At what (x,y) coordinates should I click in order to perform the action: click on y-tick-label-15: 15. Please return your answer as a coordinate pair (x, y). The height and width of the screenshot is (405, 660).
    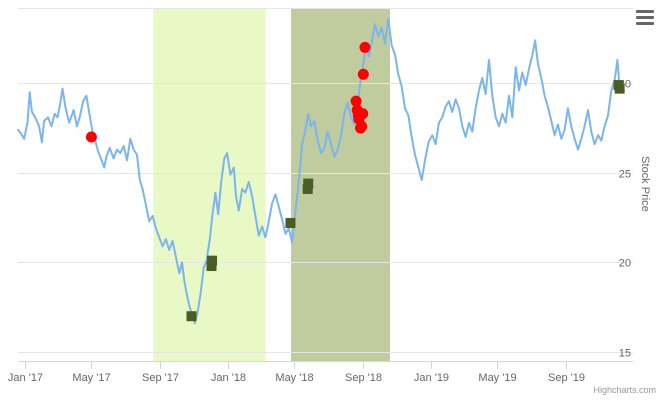
    Looking at the image, I should click on (625, 354).